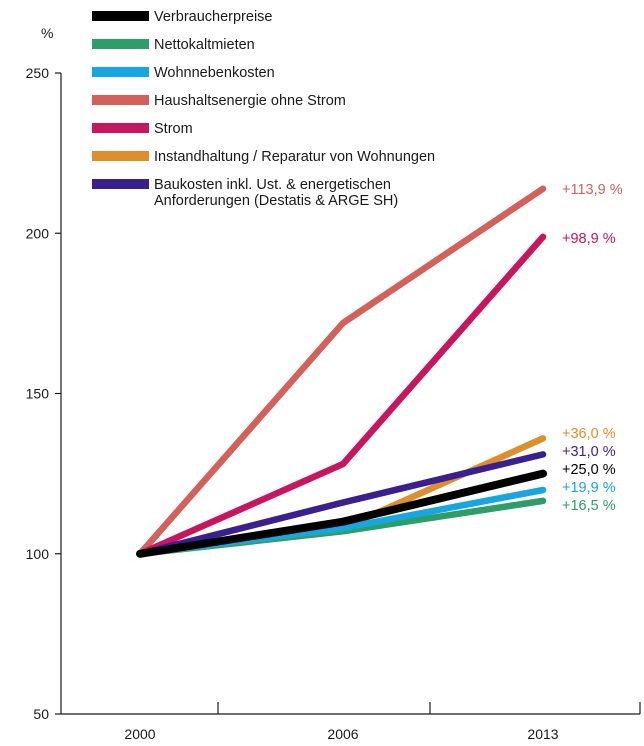 This screenshot has height=746, width=644. Describe the element at coordinates (589, 488) in the screenshot. I see `end-value-label: +19,9 %` at that location.